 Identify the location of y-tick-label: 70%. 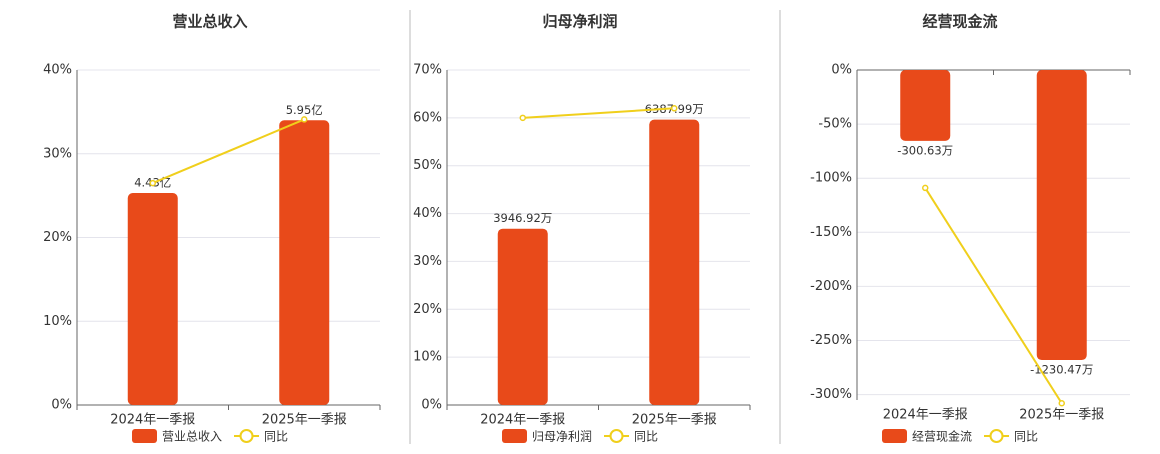
(427, 70).